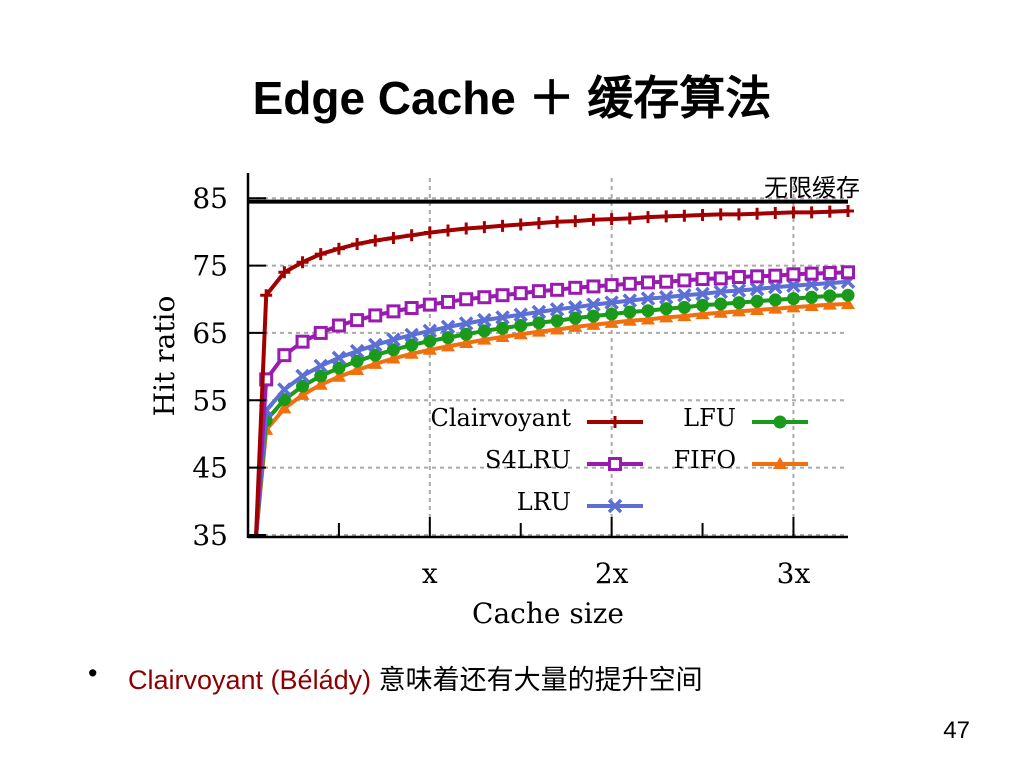 The height and width of the screenshot is (768, 1024). Describe the element at coordinates (164, 356) in the screenshot. I see `y-axis-title: Hit ratio` at that location.